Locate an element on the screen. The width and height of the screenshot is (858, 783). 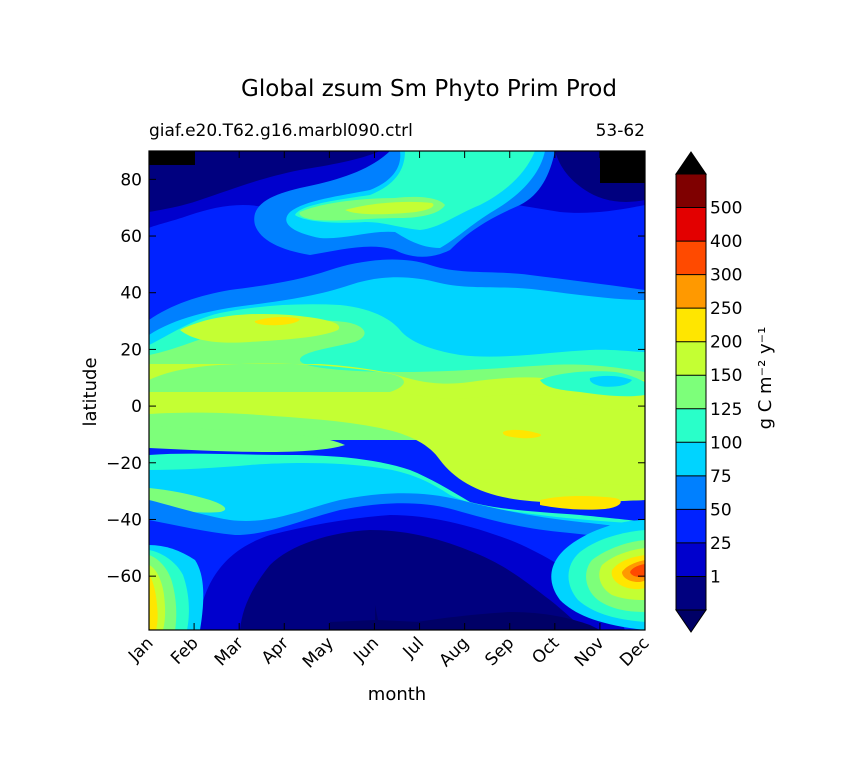
colorbar-tick-label: 1 is located at coordinates (715, 577).